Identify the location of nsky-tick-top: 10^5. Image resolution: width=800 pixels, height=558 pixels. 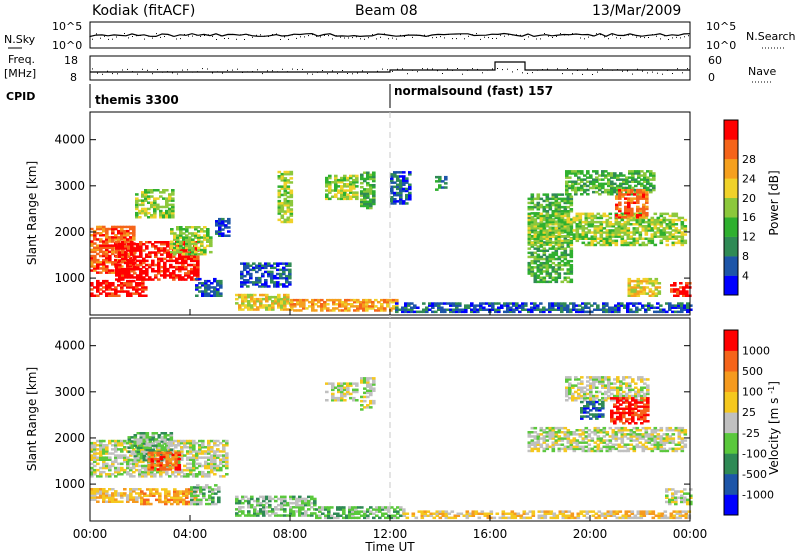
(67, 26).